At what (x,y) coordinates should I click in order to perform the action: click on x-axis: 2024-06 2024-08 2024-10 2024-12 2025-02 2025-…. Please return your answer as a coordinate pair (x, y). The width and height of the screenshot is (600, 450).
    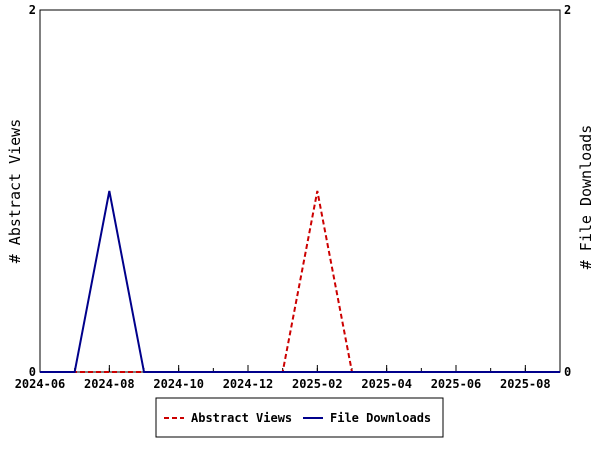
    Looking at the image, I should click on (288, 378).